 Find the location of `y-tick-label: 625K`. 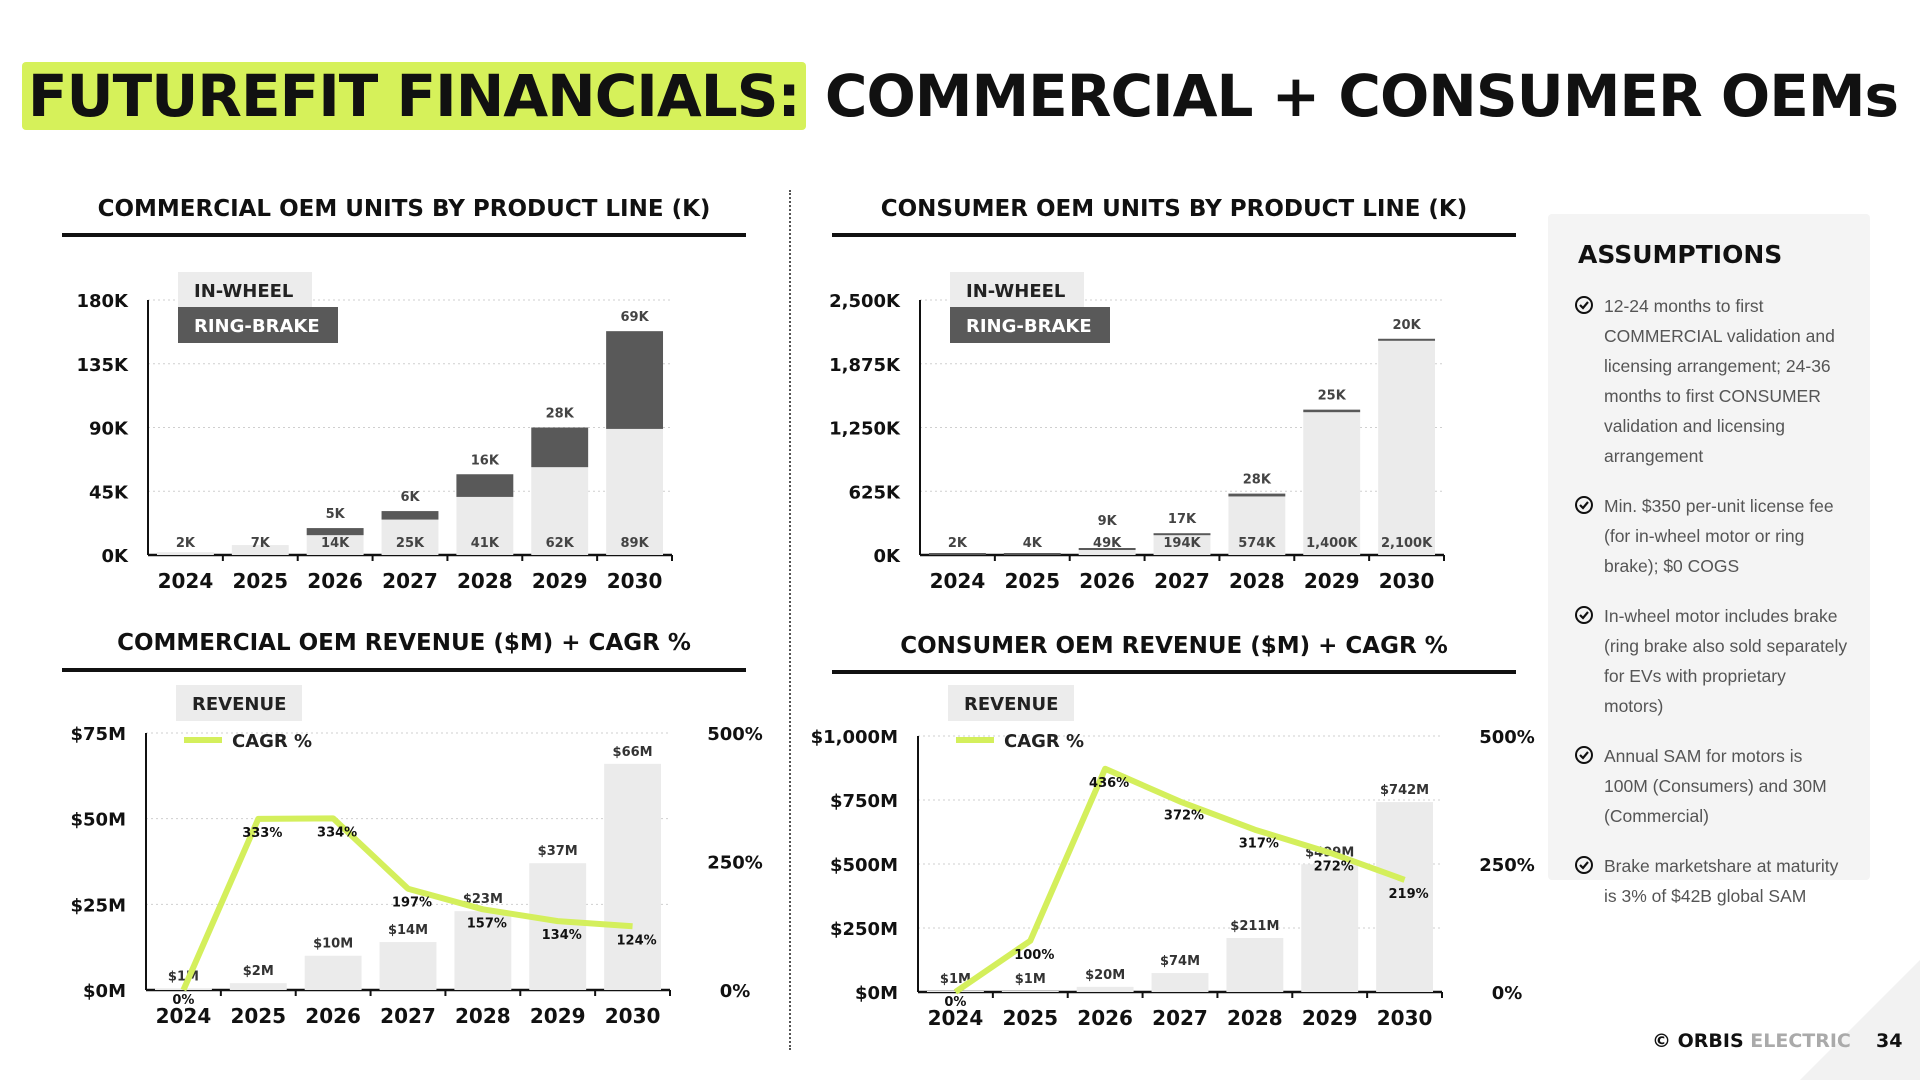

y-tick-label: 625K is located at coordinates (874, 492).